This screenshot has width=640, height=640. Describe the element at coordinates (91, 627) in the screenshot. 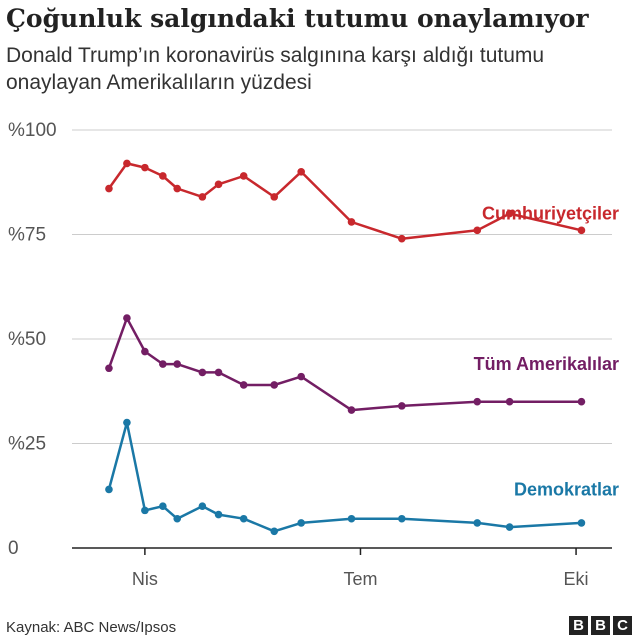

I see `source-note: Kaynak: ABC News/Ipsos` at that location.